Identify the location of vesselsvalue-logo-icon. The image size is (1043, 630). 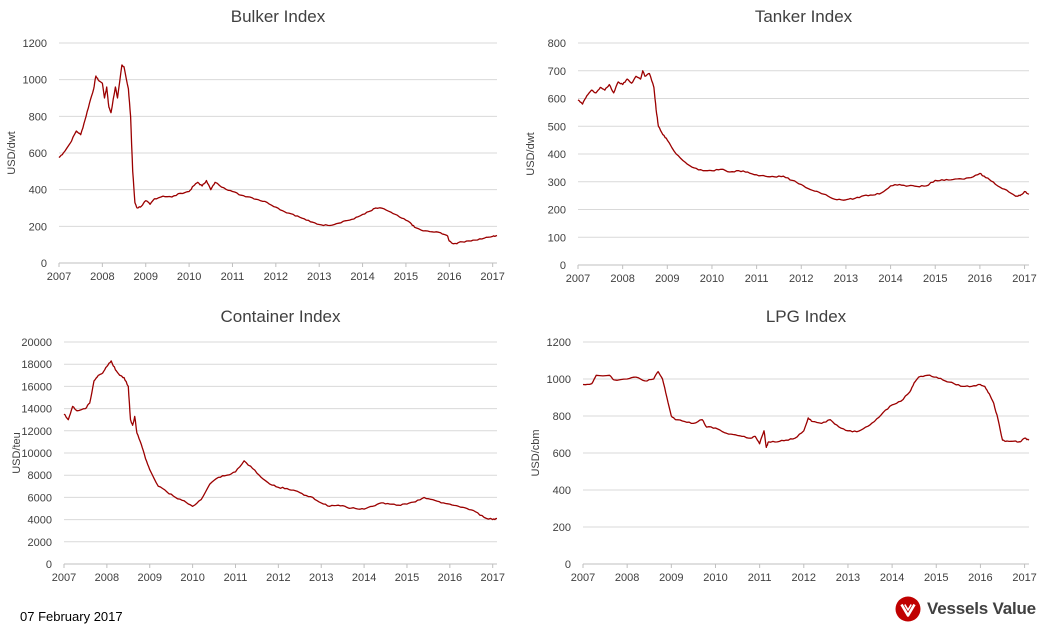
(908, 609).